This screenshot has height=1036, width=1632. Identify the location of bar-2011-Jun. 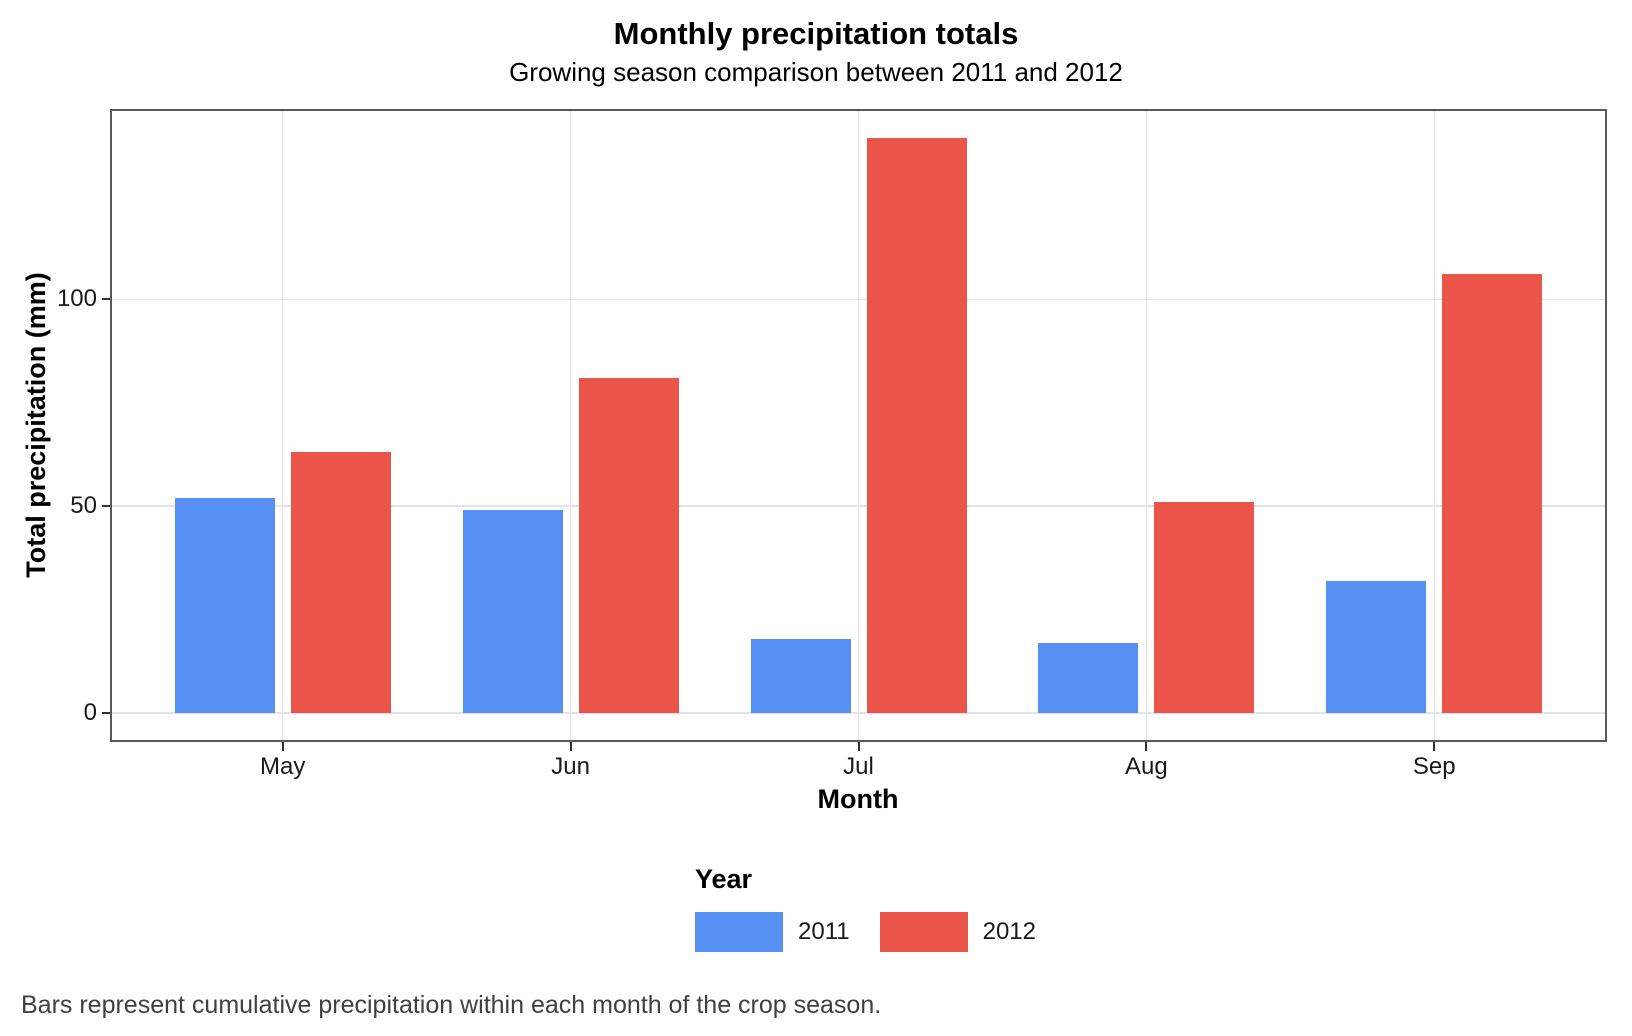
(512, 612).